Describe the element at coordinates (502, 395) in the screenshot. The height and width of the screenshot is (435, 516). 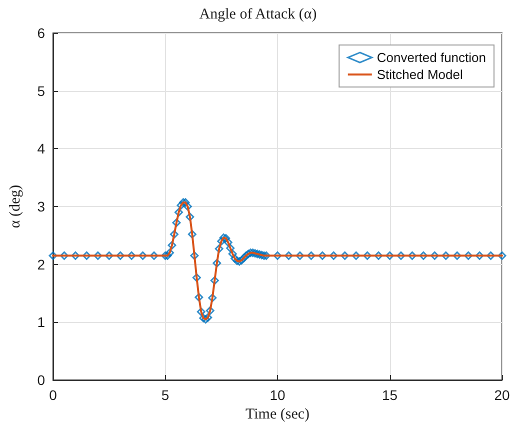
I see `x-tick-label: 20` at that location.